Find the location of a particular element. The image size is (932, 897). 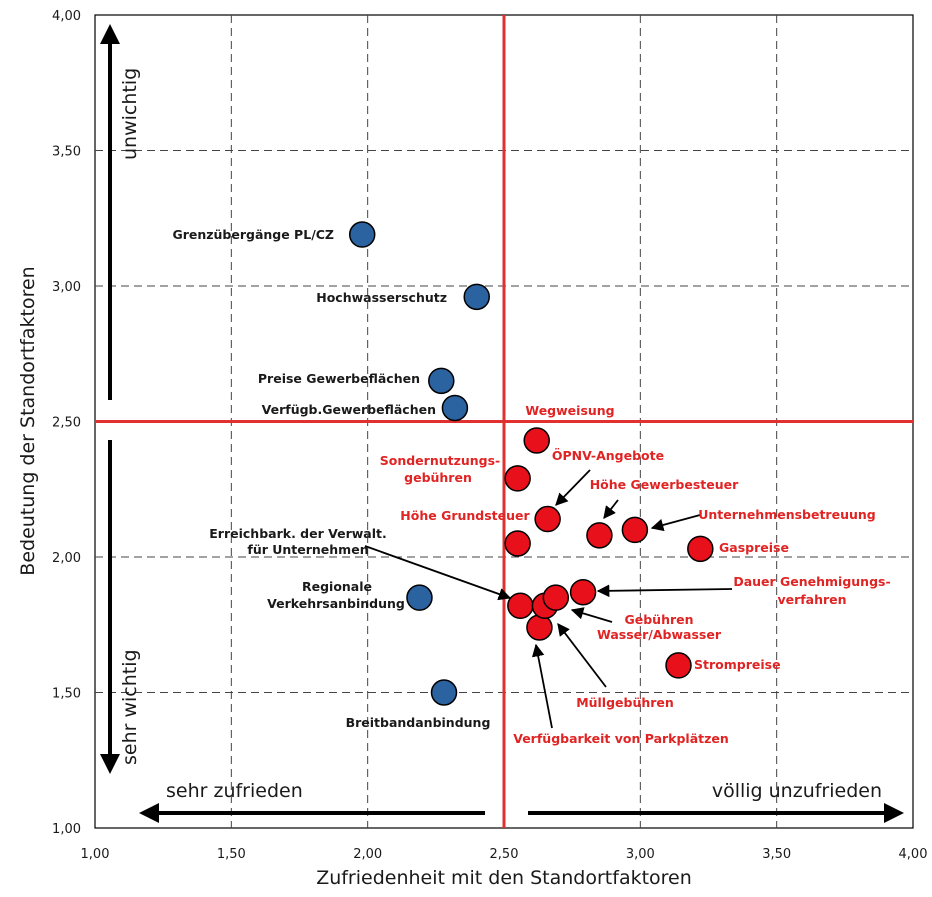

point-label-oepnv: ÖPNV-Angebote is located at coordinates (608, 455).